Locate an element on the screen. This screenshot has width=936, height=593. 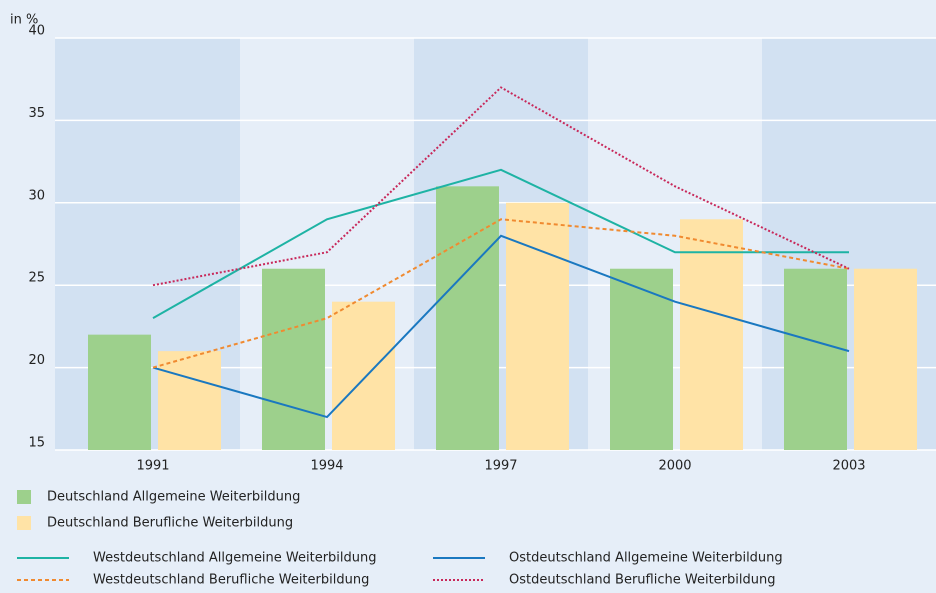
x-tick-label: 1997 is located at coordinates (500, 466).